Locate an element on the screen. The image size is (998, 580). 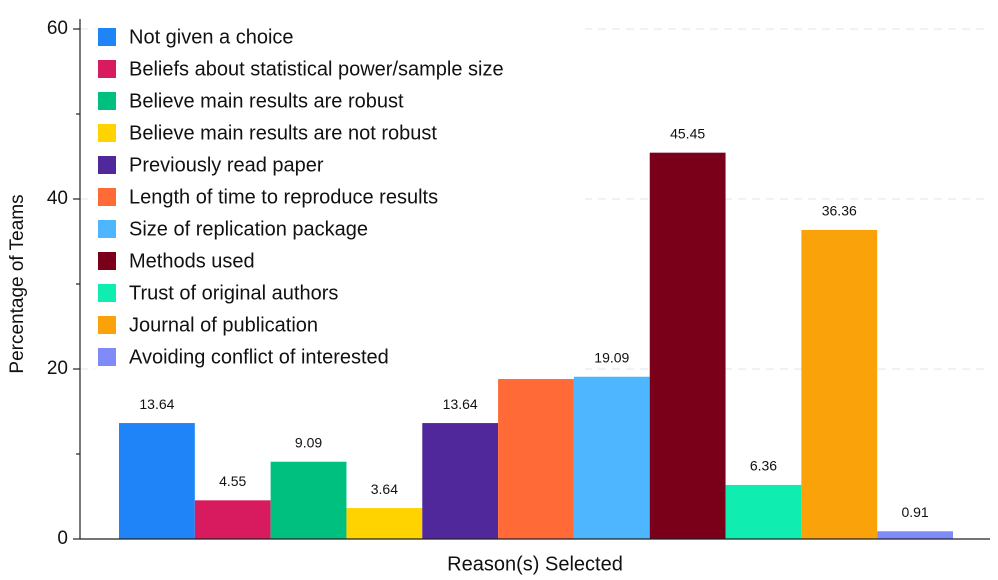
legend-label: Trust of original authors is located at coordinates (233, 293).